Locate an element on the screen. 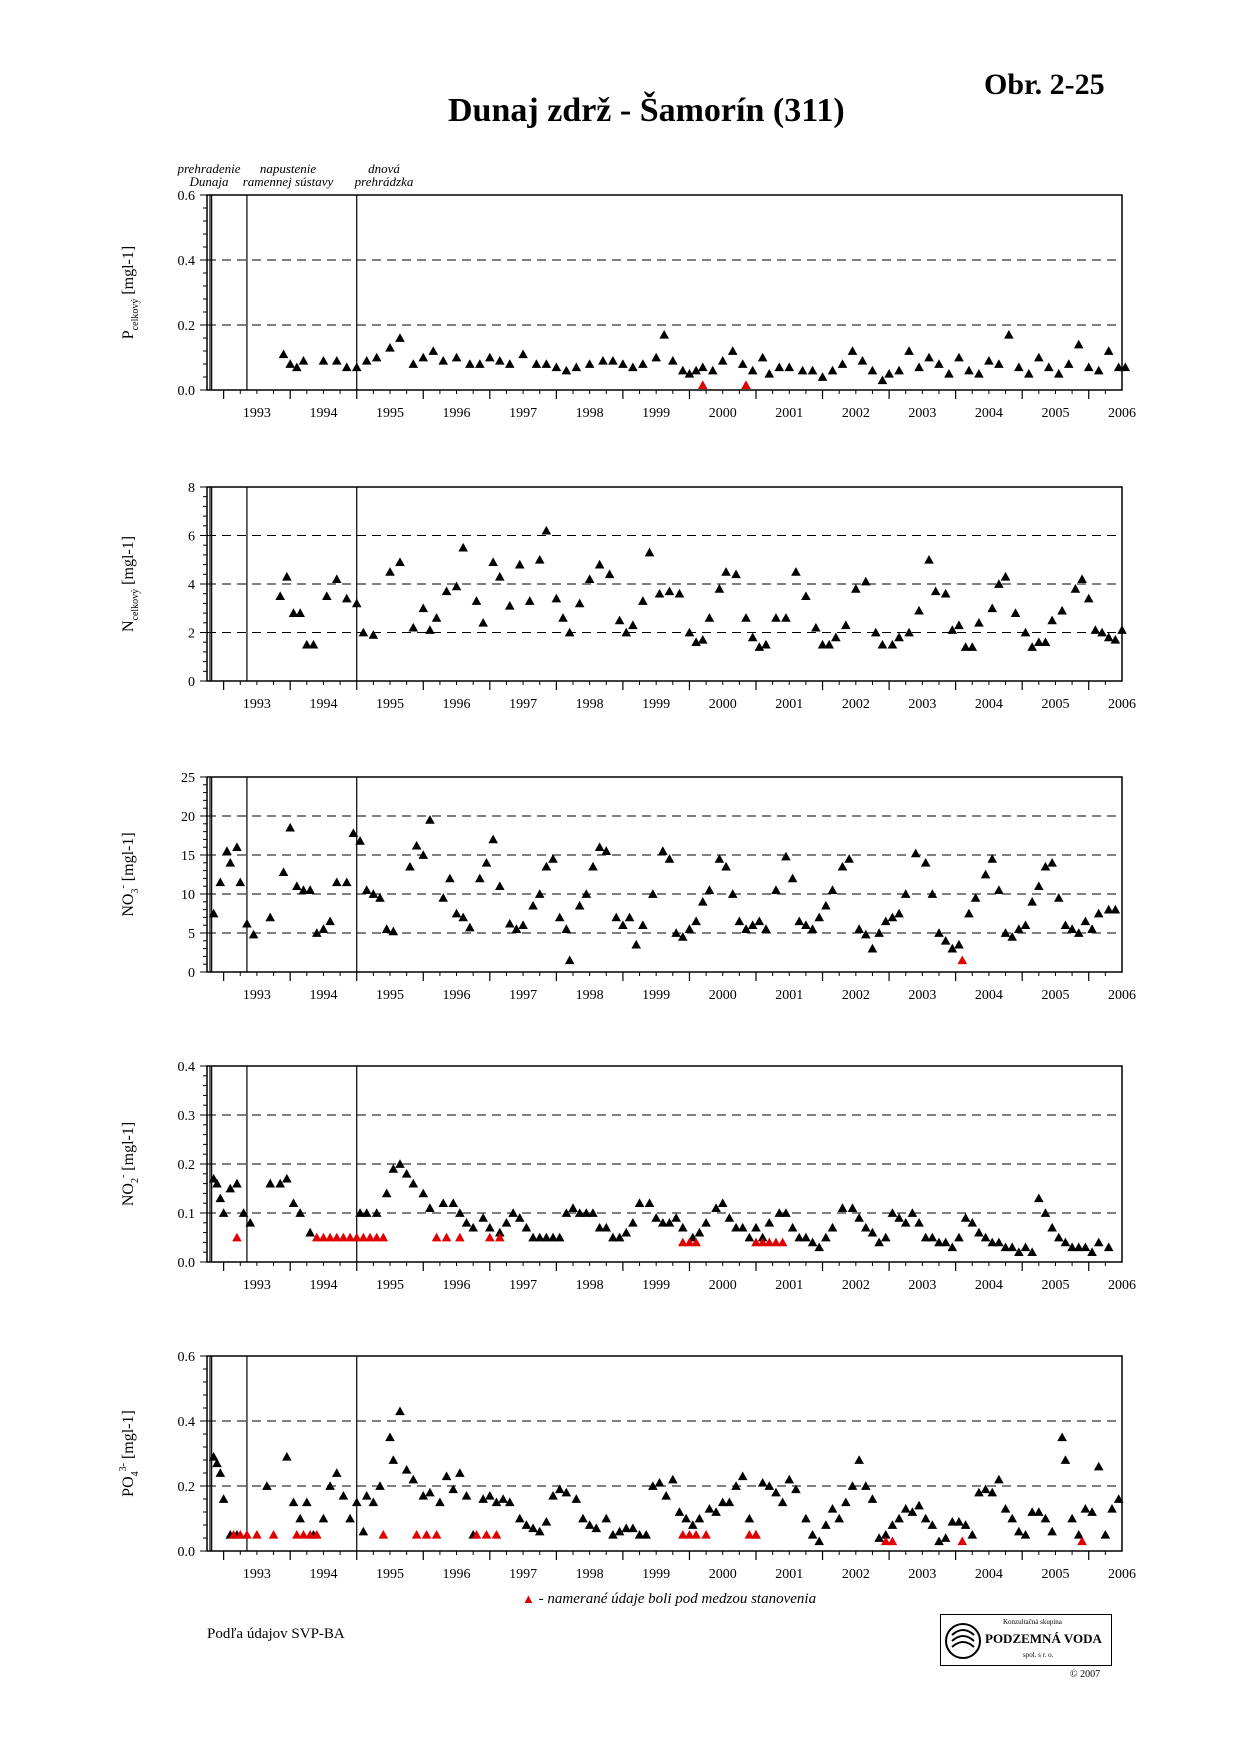 The width and height of the screenshot is (1241, 1755). y-label-unit: [mgl-1] is located at coordinates (128, 560).